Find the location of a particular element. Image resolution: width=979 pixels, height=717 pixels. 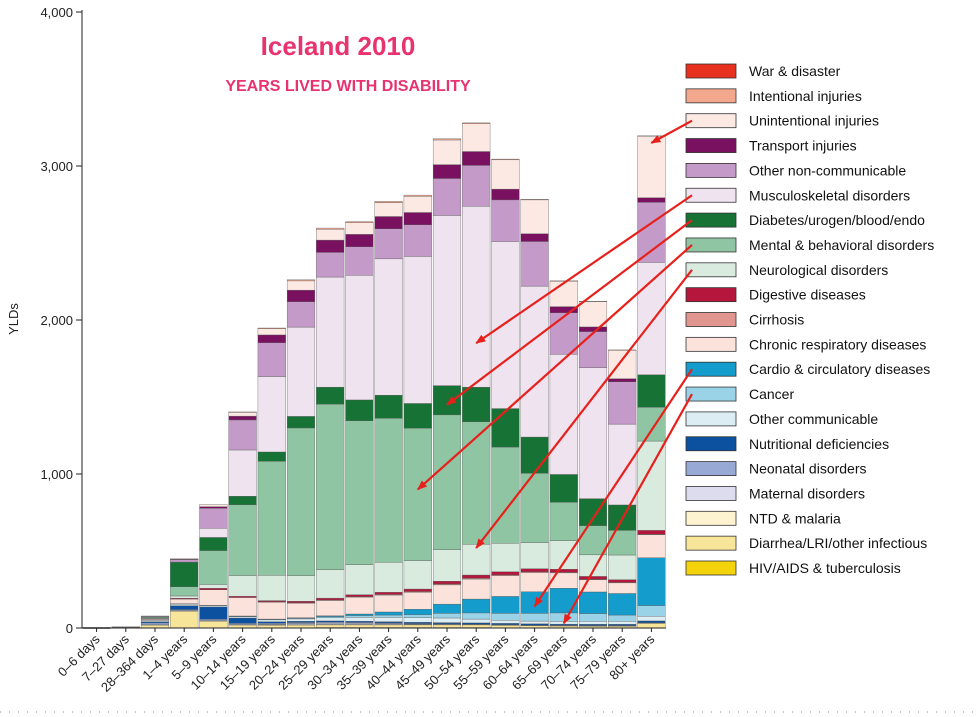

chart-subtitle: YEARS LIVED WITH DISABILITY is located at coordinates (348, 86).